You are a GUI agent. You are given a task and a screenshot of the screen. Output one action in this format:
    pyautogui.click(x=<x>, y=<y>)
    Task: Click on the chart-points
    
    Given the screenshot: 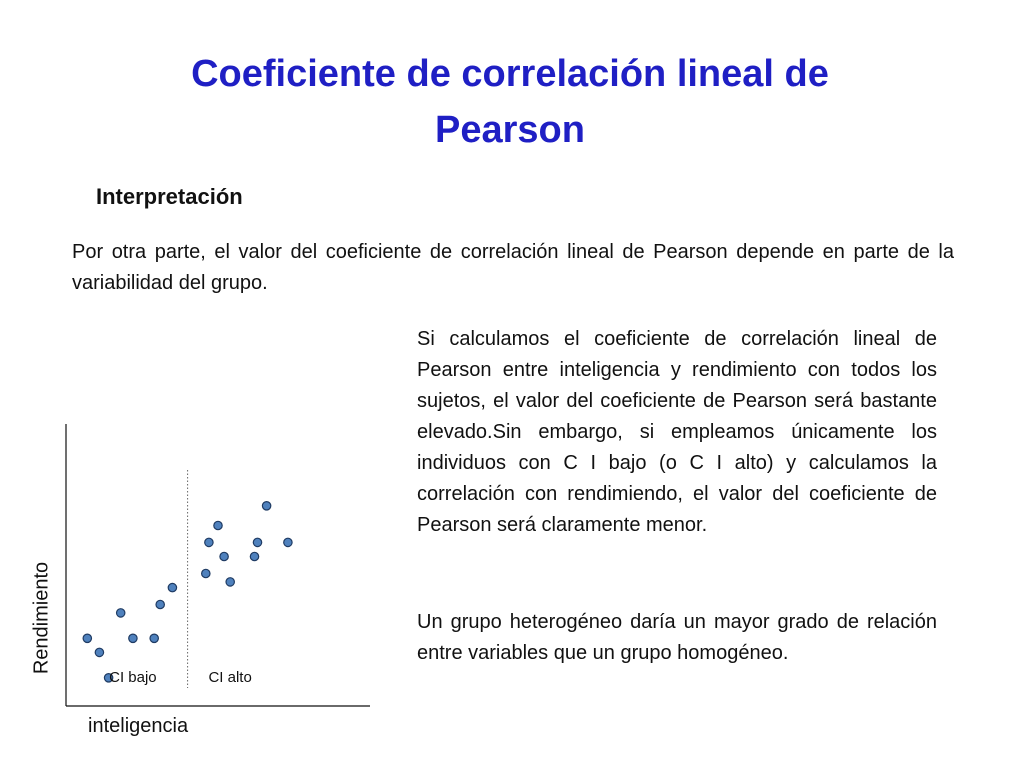 What is the action you would take?
    pyautogui.click(x=187, y=592)
    